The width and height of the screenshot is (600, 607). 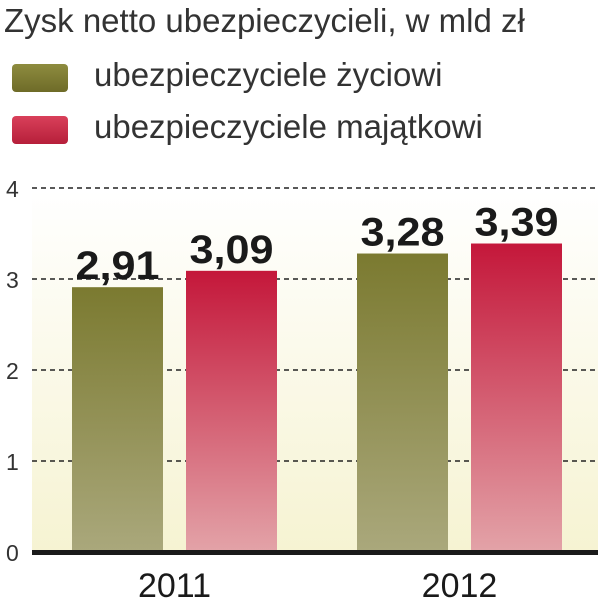 What do you see at coordinates (517, 223) in the screenshot?
I see `data-label-property-2012: 3,39` at bounding box center [517, 223].